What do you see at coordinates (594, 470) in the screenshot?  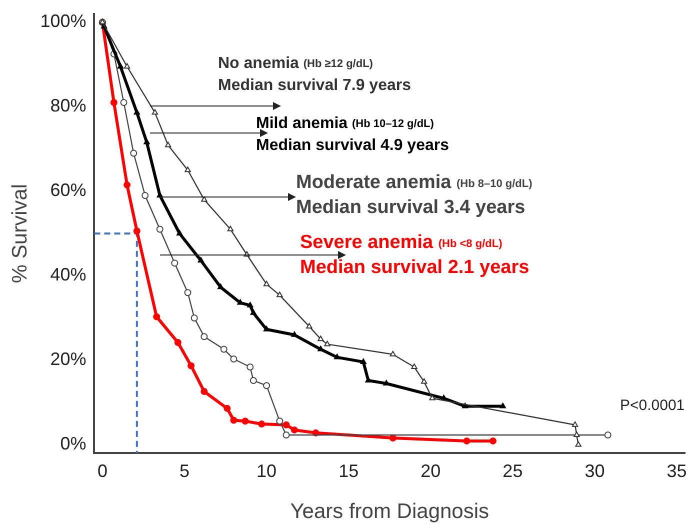 I see `x-tick-label: 30` at bounding box center [594, 470].